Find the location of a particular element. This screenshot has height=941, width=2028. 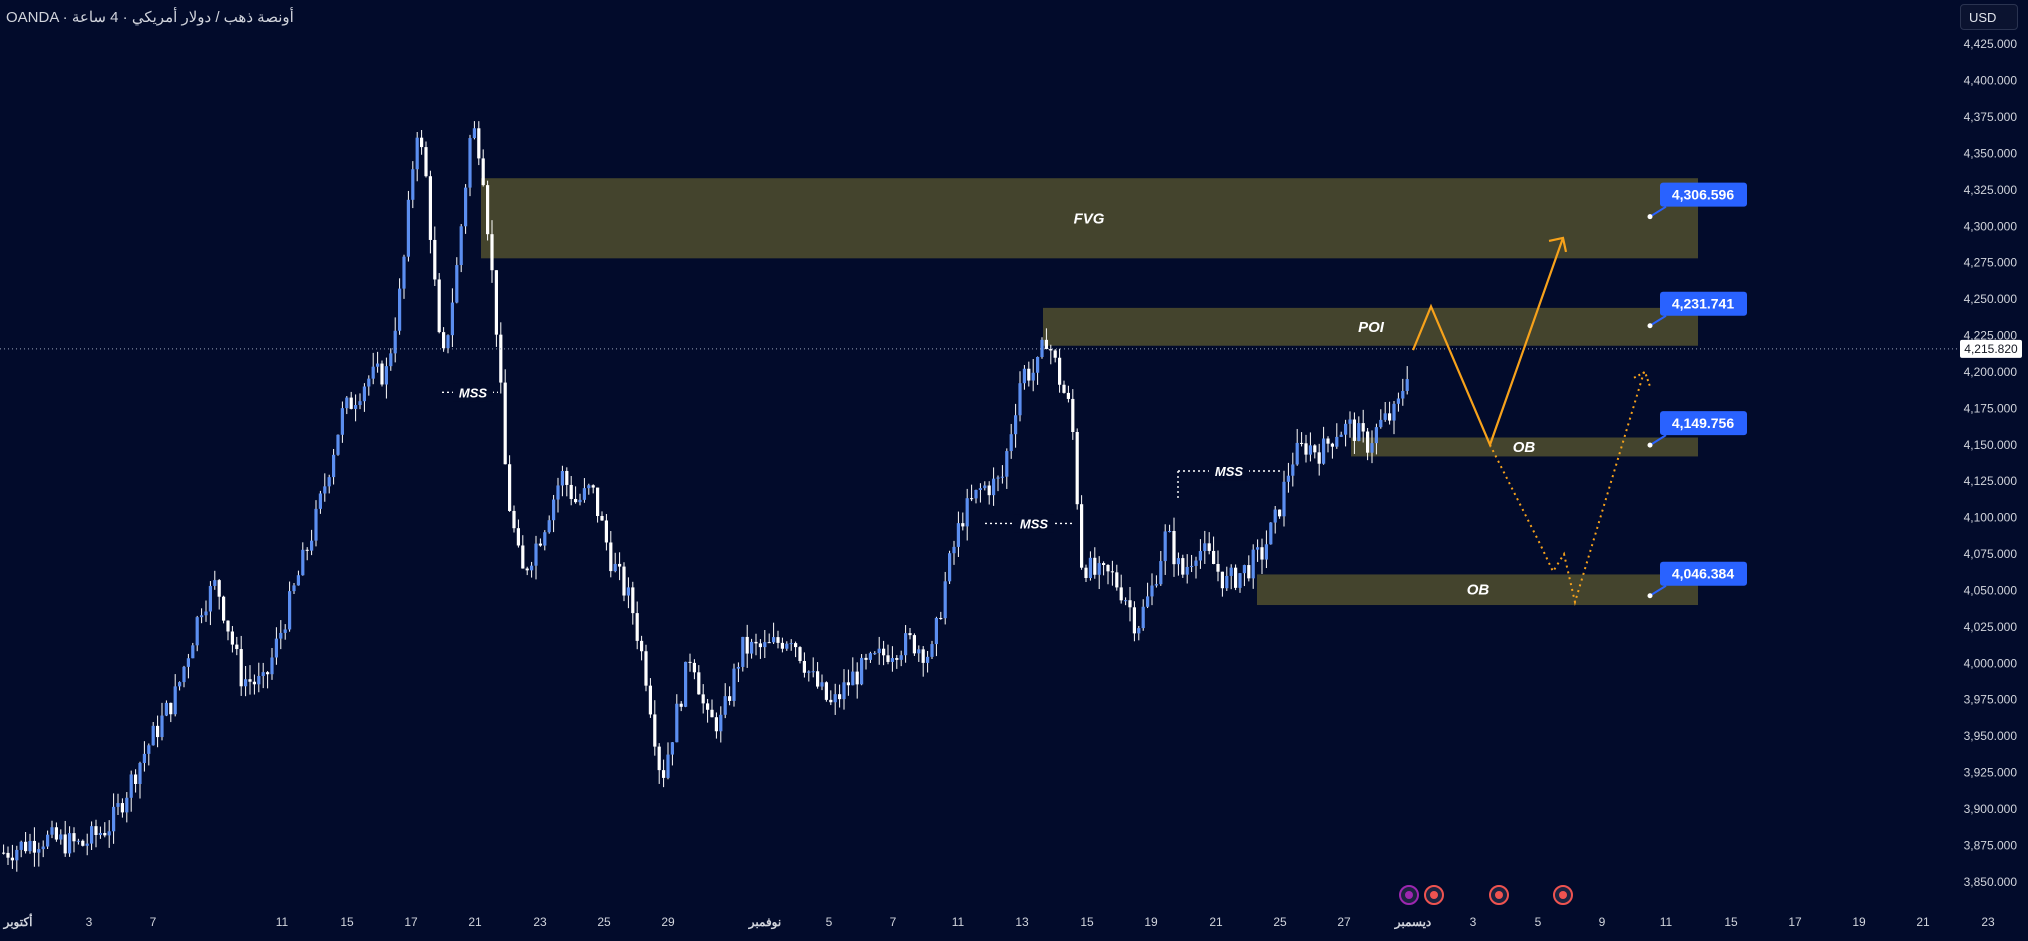

zone-label: POI is located at coordinates (1371, 327).